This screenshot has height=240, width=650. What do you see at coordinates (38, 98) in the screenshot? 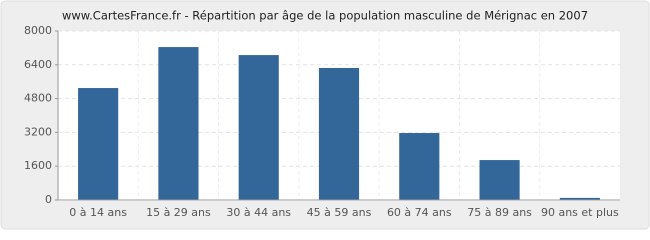
I see `y-tick-label: 4800` at bounding box center [38, 98].